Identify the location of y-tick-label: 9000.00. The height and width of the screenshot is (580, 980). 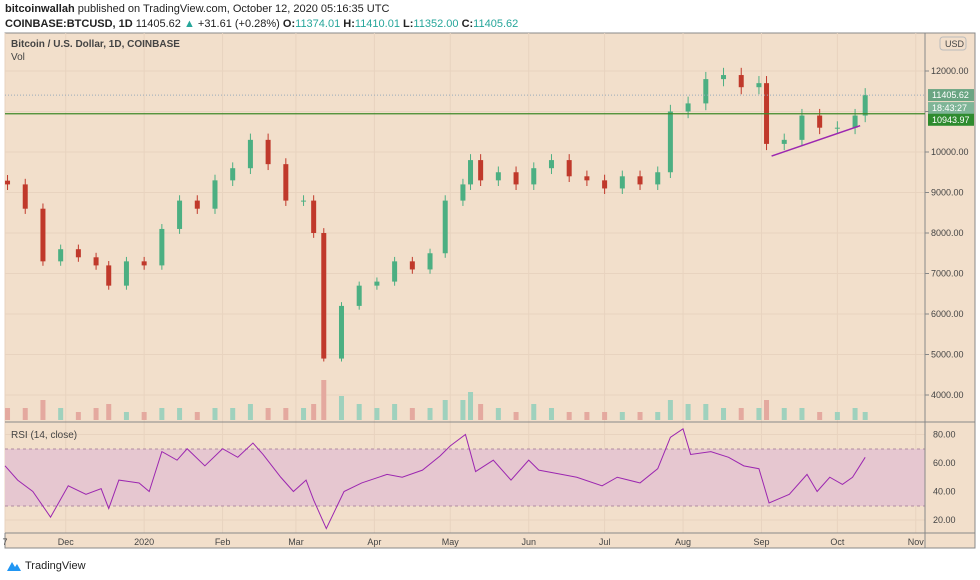
(947, 193).